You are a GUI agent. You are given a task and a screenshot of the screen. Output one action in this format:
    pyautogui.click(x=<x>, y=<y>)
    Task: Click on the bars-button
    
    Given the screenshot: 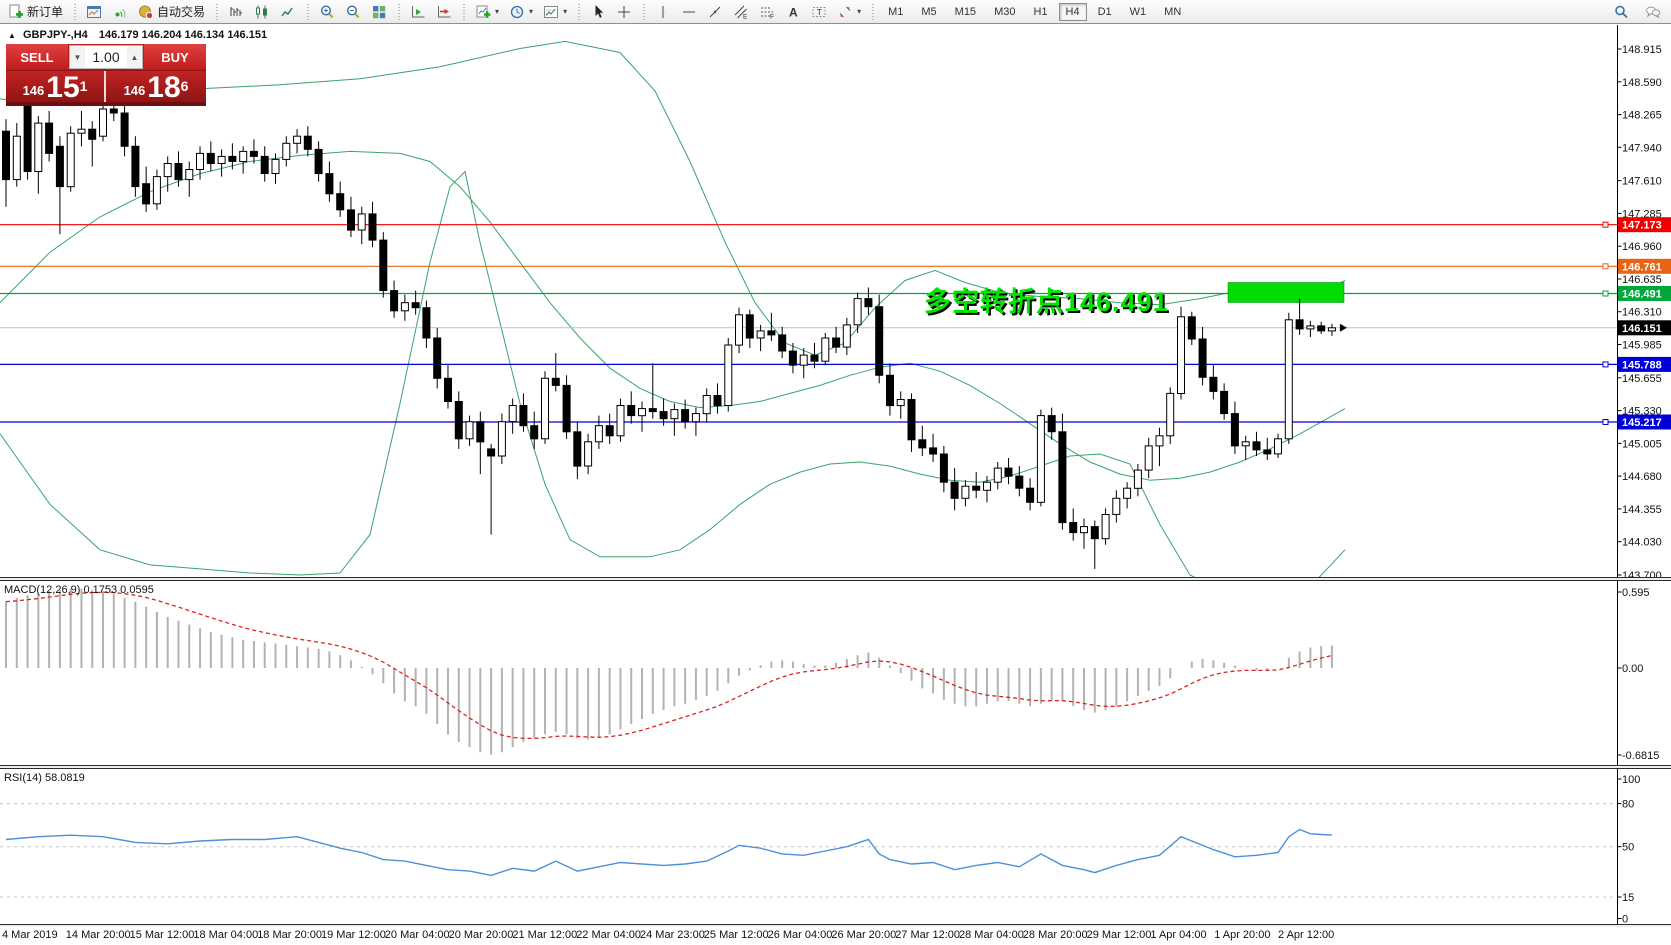 What is the action you would take?
    pyautogui.click(x=236, y=12)
    